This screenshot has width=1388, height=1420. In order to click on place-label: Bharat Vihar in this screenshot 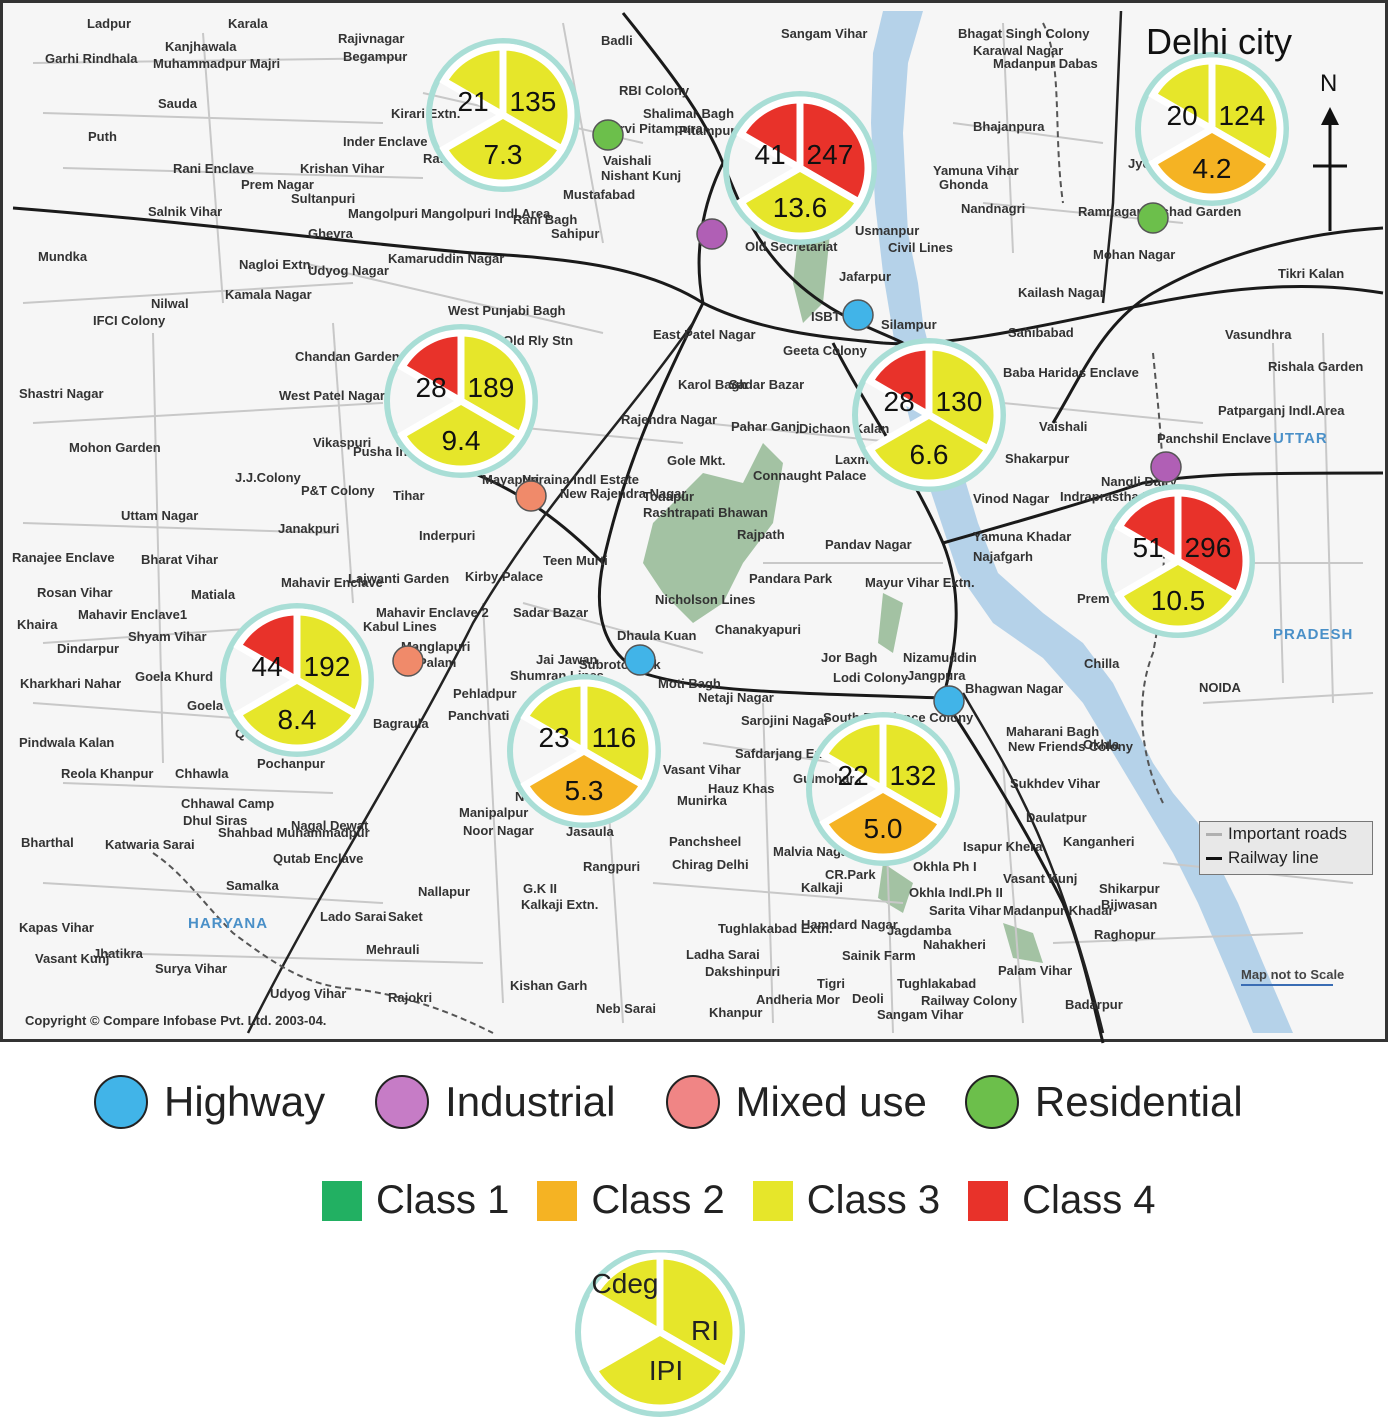, I will do `click(179, 559)`.